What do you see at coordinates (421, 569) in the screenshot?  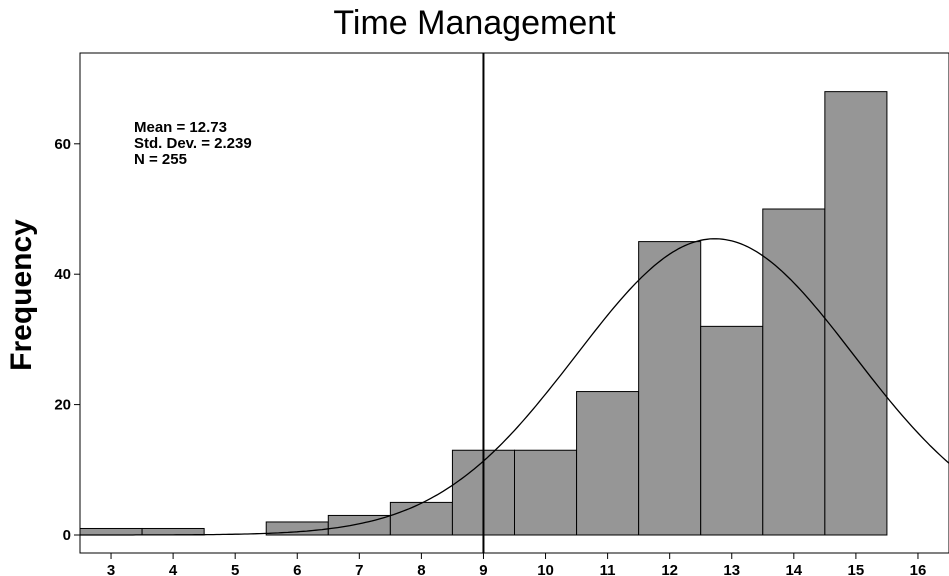 I see `x-tick-label: 8` at bounding box center [421, 569].